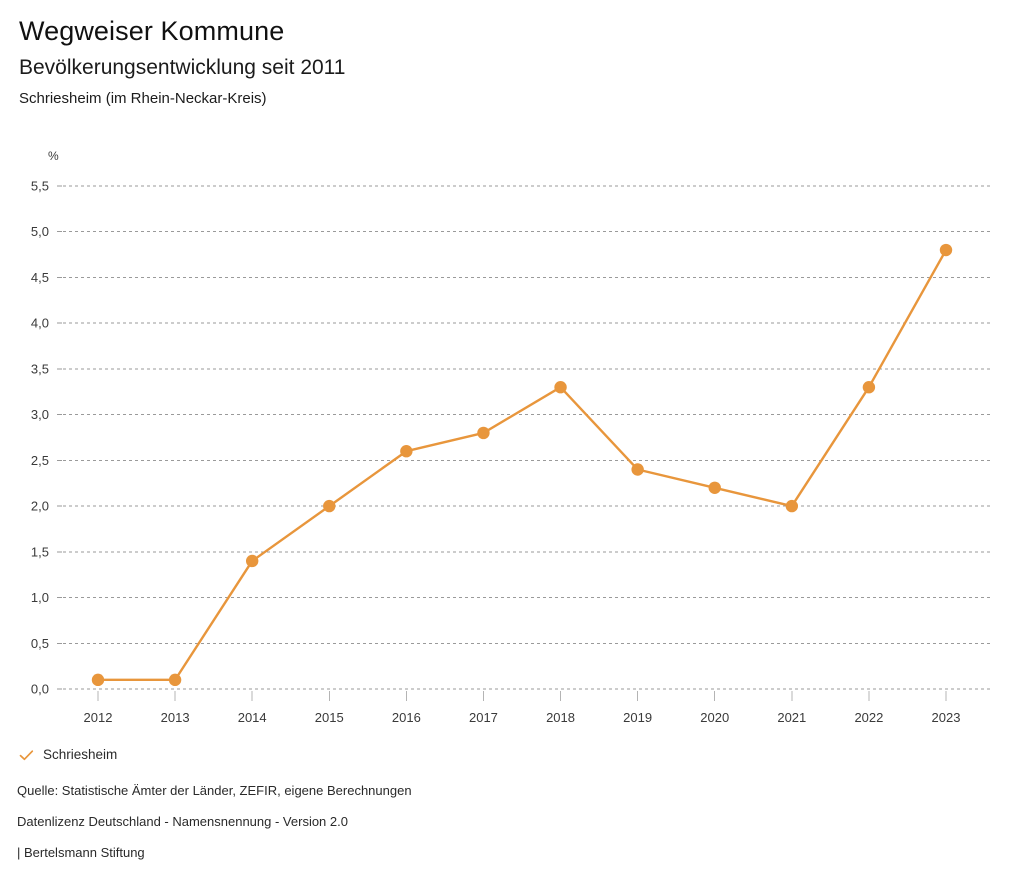 The height and width of the screenshot is (888, 1024). Describe the element at coordinates (40, 643) in the screenshot. I see `y-tick-label: 0,5` at that location.